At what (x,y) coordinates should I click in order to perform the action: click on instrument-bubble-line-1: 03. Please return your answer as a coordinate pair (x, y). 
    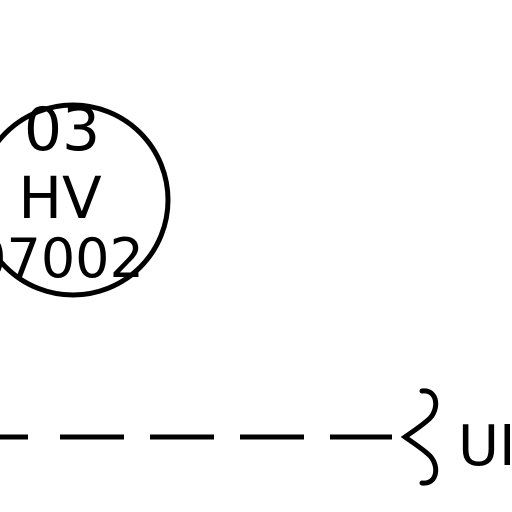
    Looking at the image, I should click on (62, 130).